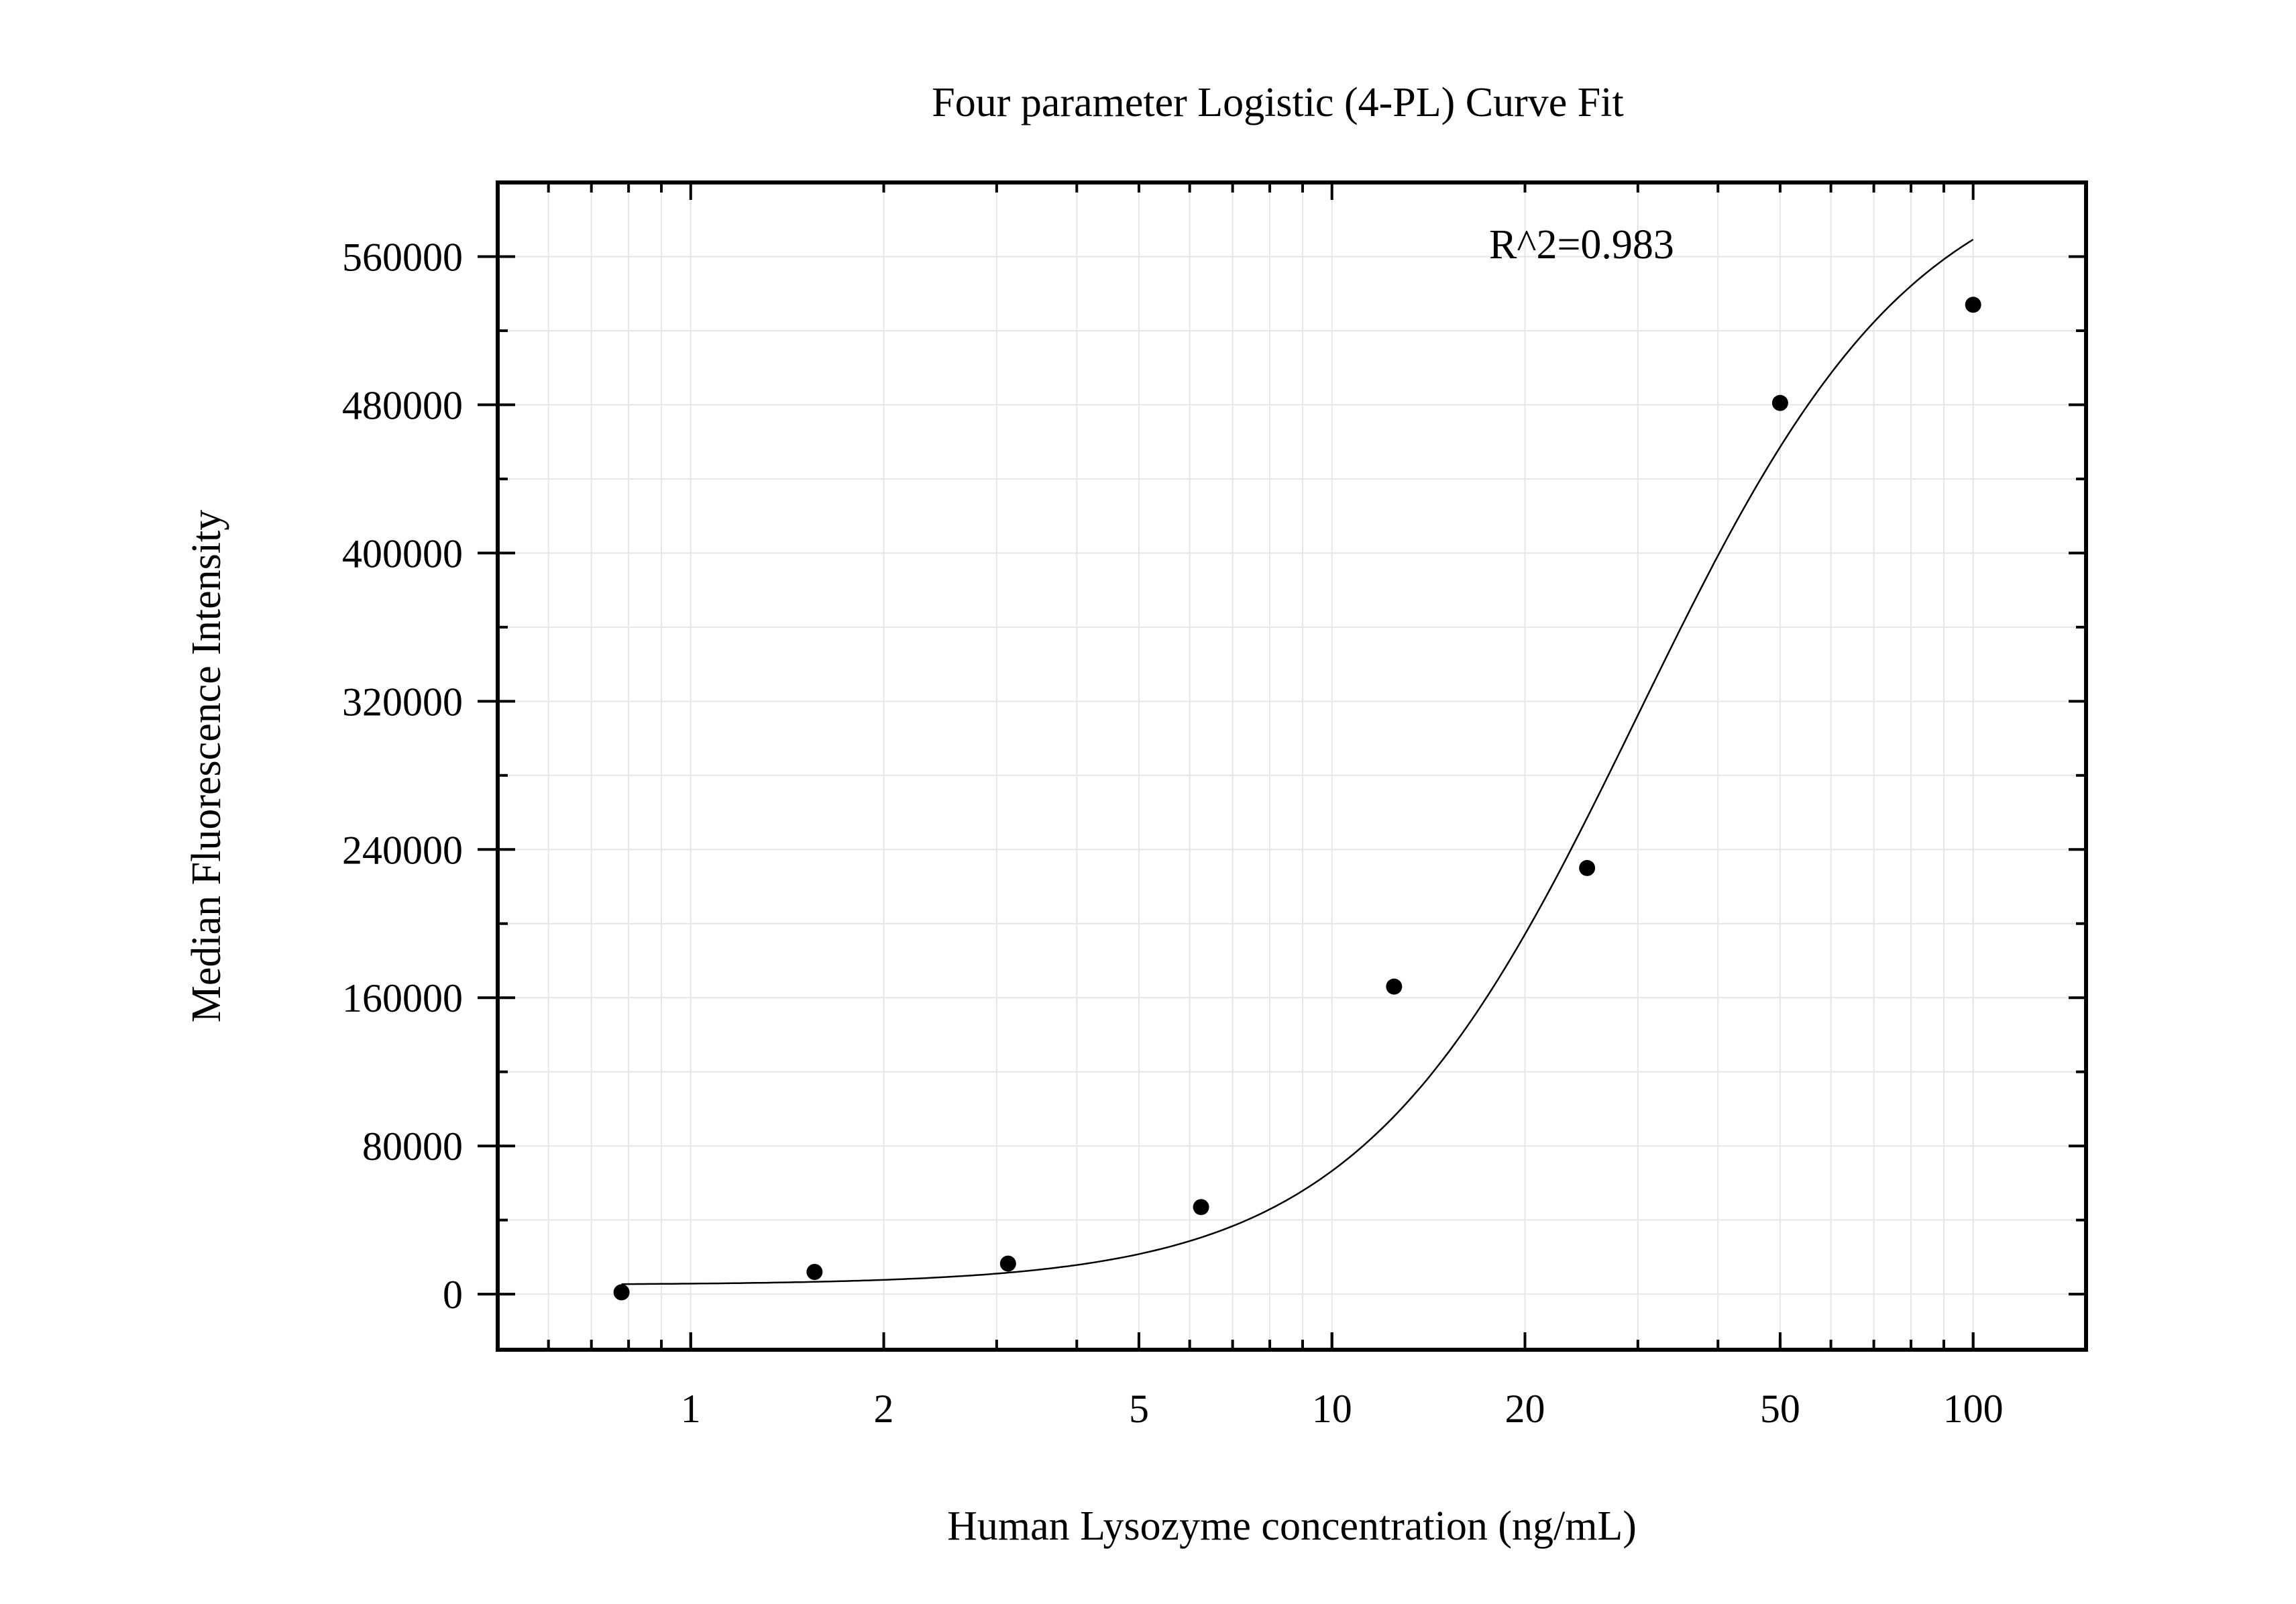 The image size is (2296, 1604). I want to click on y-tick-label: 160000, so click(402, 998).